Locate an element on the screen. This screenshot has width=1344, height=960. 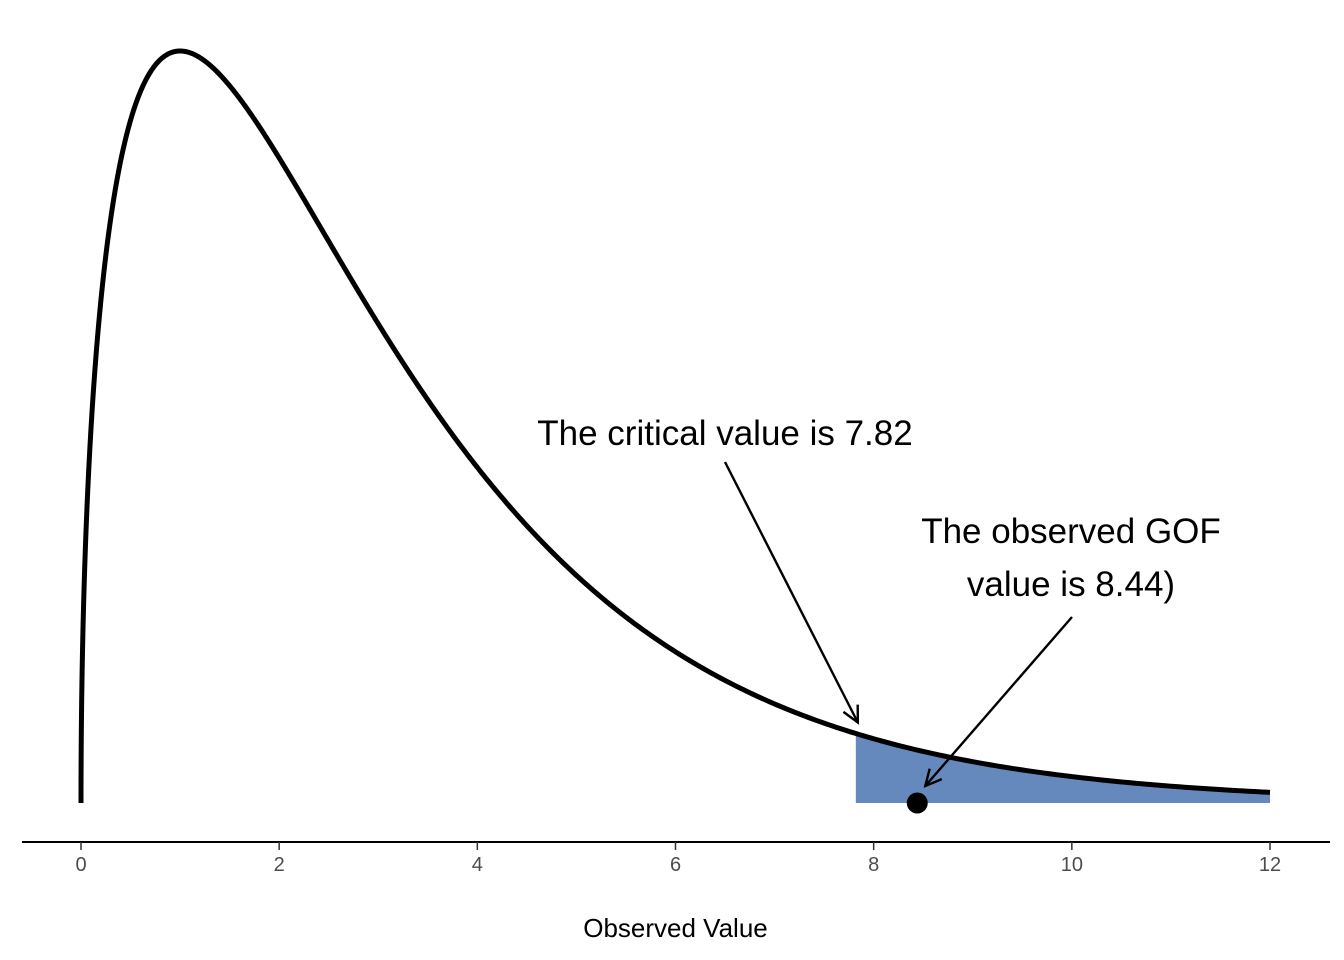
x-axis-title: Observed Value is located at coordinates (675, 928).